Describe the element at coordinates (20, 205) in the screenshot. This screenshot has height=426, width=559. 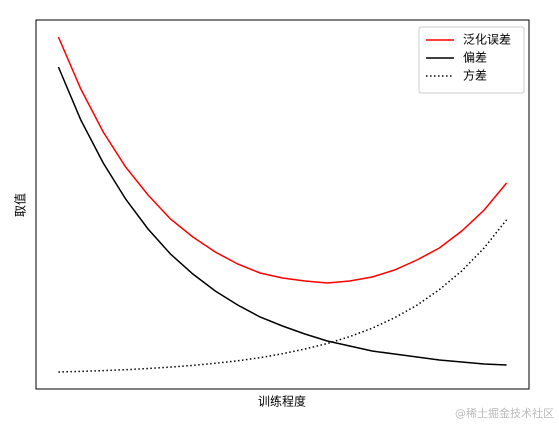
I see `y-axis-label: 取值` at that location.